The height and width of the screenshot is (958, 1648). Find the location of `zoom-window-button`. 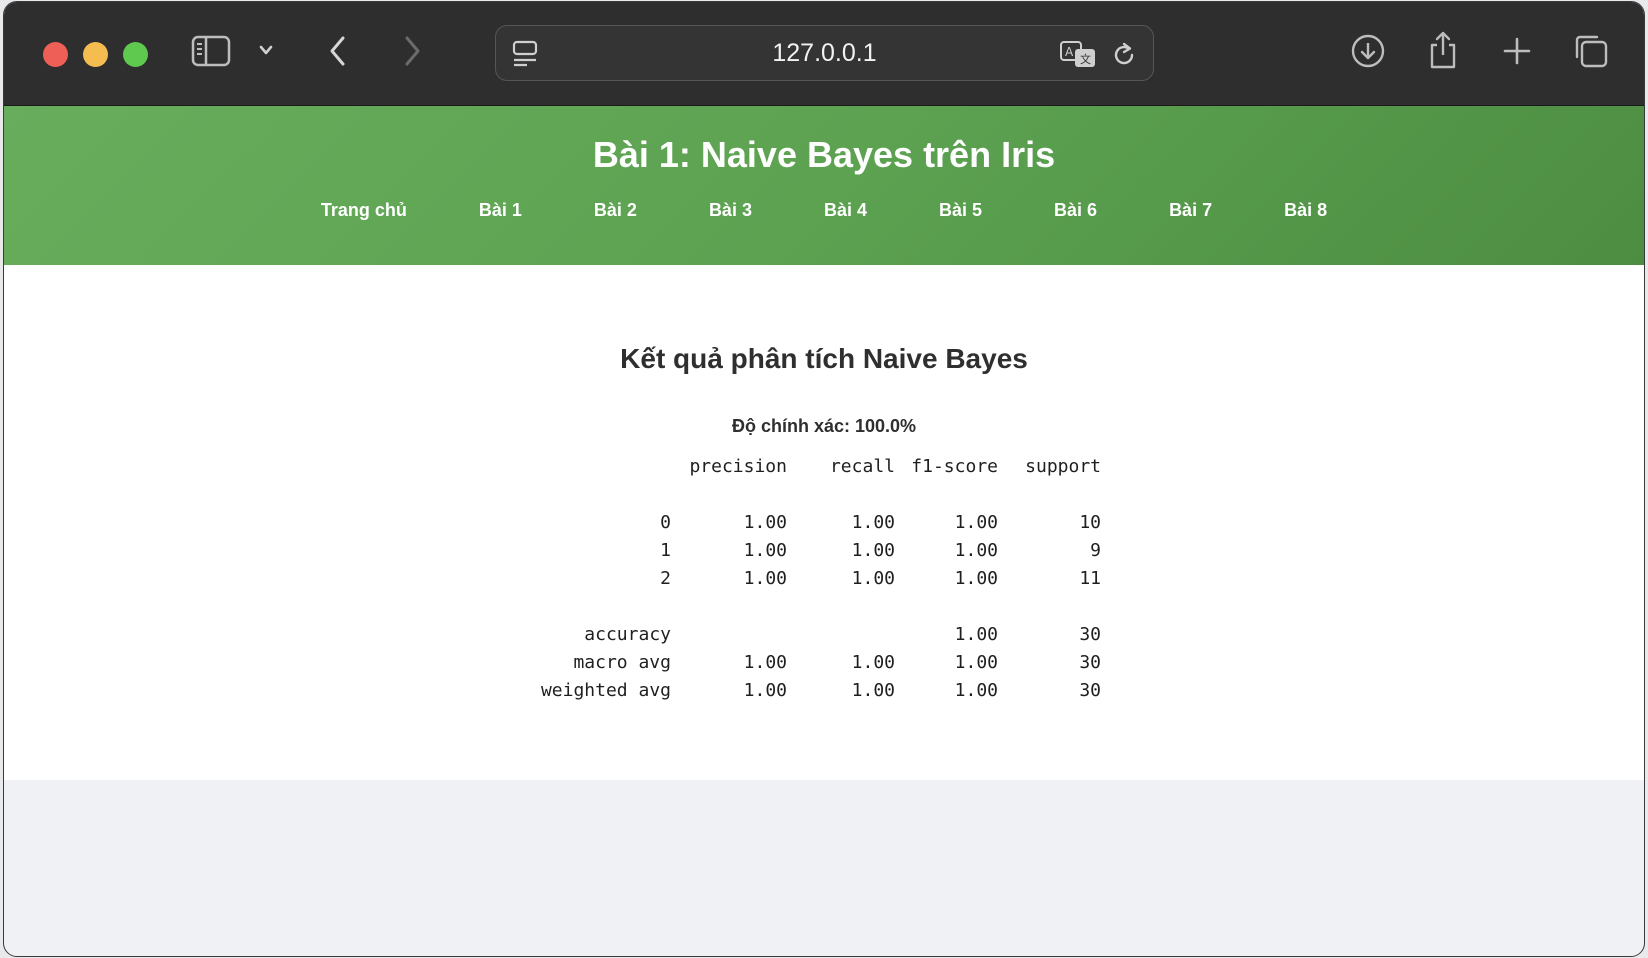

zoom-window-button is located at coordinates (135, 54).